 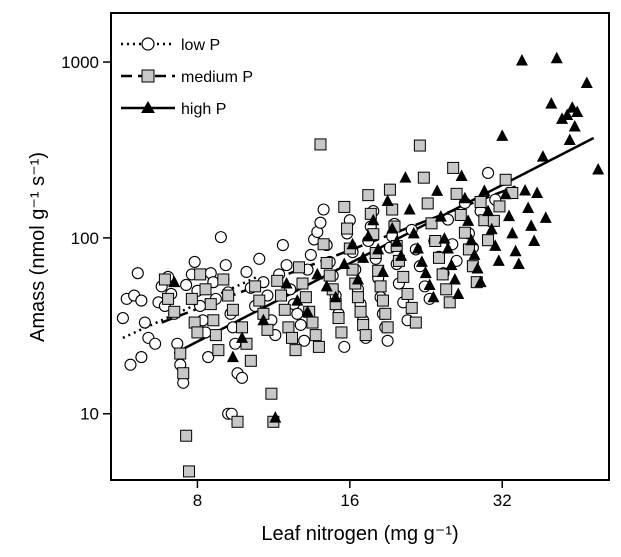 What do you see at coordinates (352, 495) in the screenshot?
I see `x-axis: 8 16 32` at bounding box center [352, 495].